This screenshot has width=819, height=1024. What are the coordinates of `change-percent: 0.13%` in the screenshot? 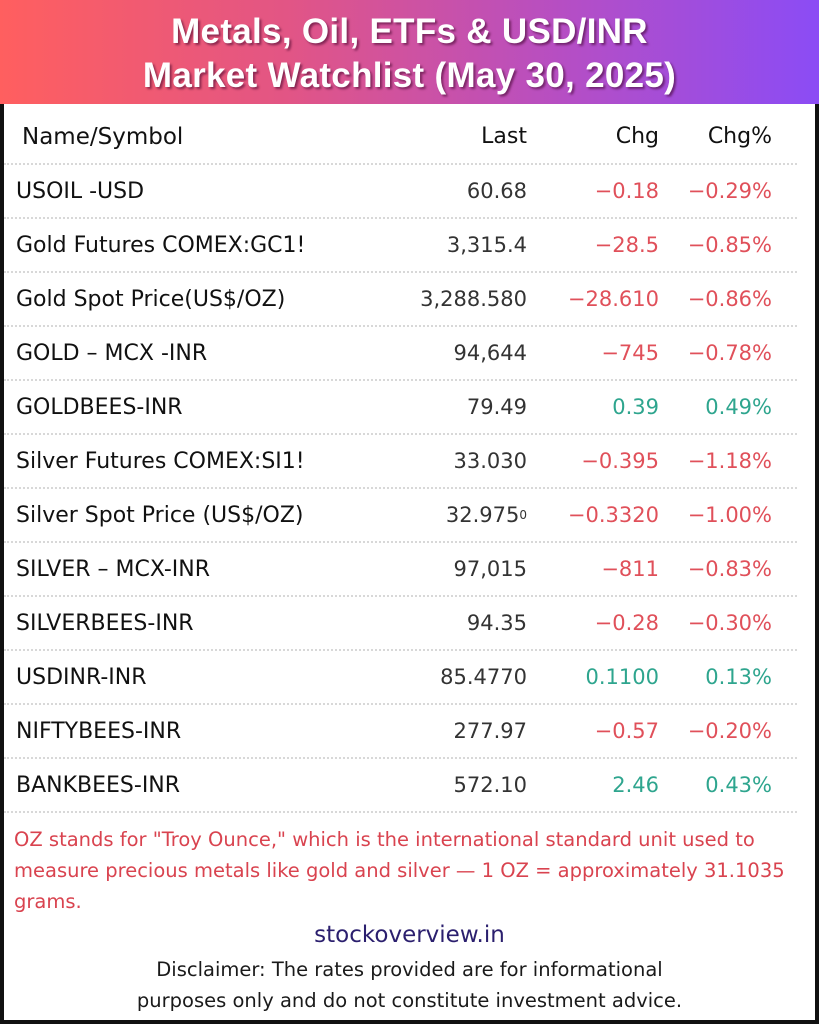 It's located at (738, 677).